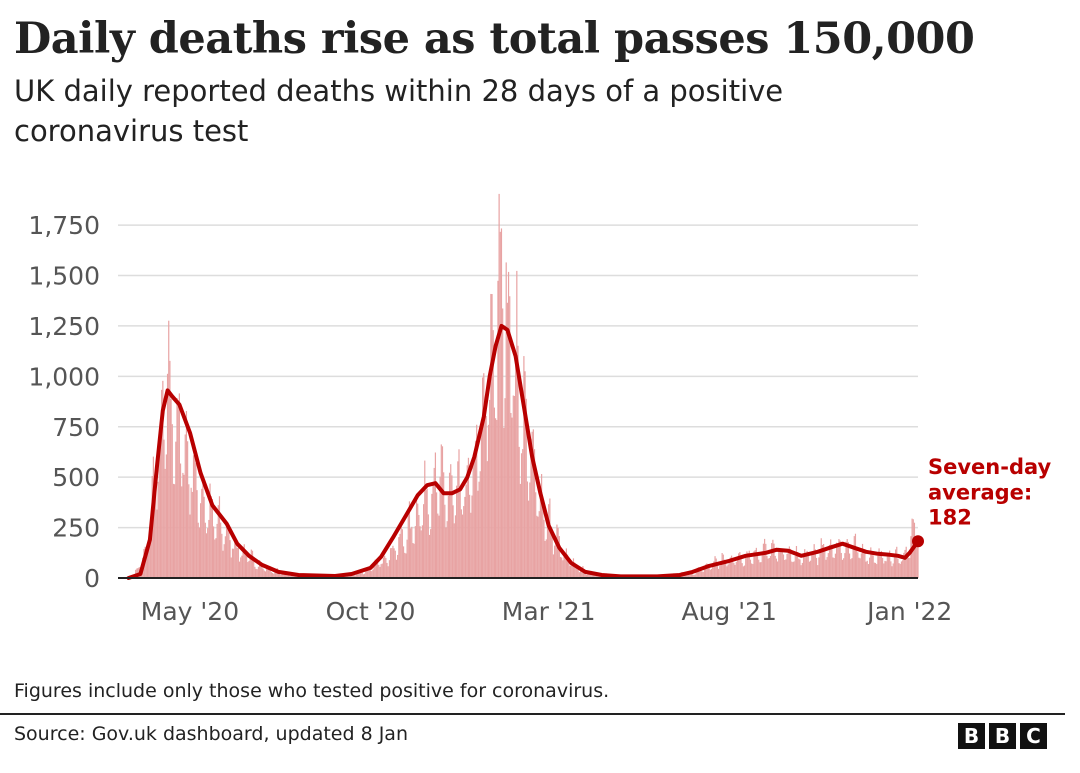 Image resolution: width=1080 pixels, height=773 pixels. I want to click on x-tick-label: May '20, so click(190, 611).